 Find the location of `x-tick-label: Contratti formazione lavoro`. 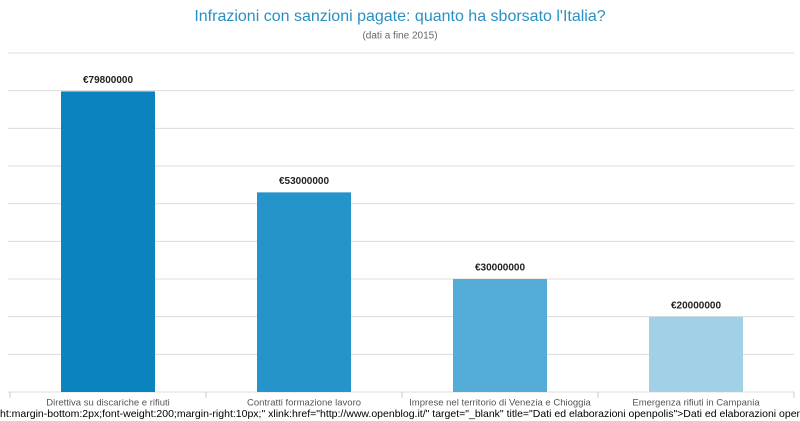

x-tick-label: Contratti formazione lavoro is located at coordinates (304, 403).